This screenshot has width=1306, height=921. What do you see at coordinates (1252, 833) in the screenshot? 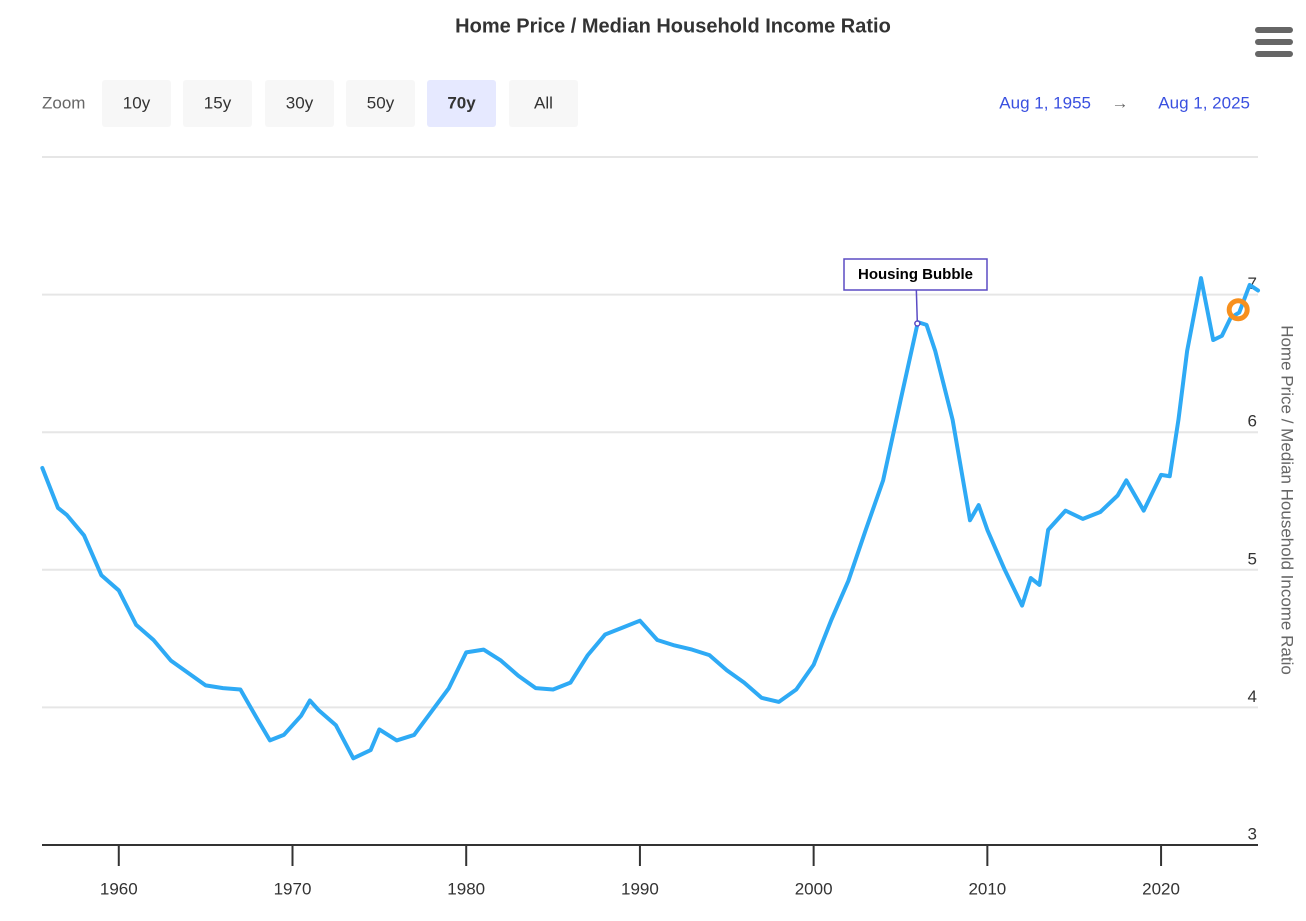
I see `y-tick-label: 3` at bounding box center [1252, 833].